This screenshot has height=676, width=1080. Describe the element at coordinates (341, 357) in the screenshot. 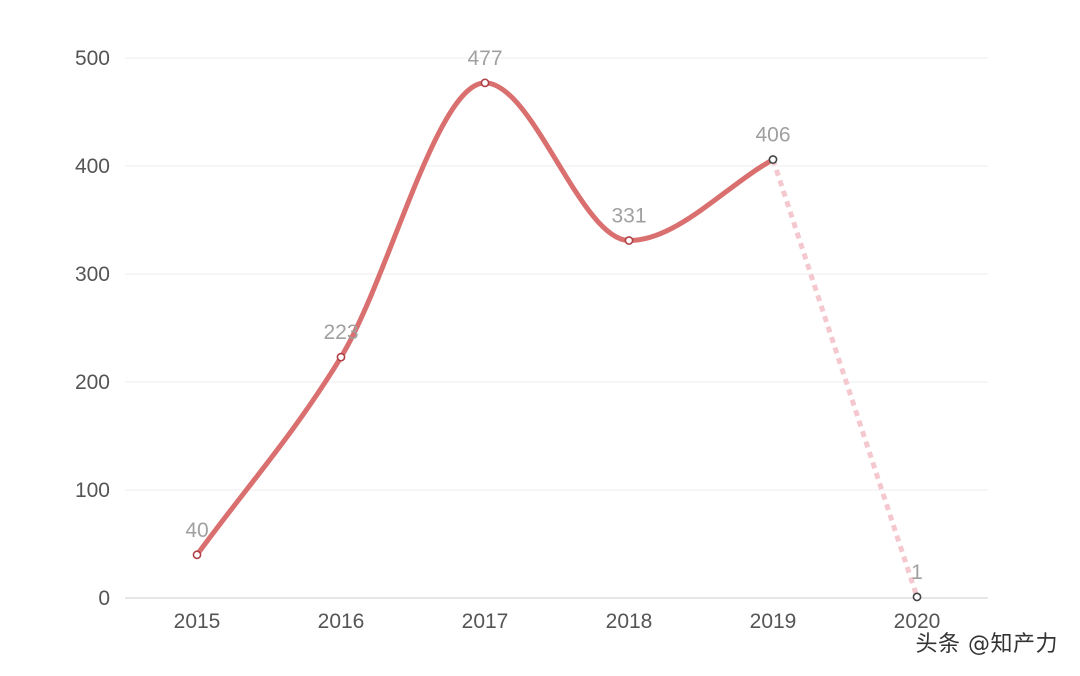

I see `data-point-2016` at that location.